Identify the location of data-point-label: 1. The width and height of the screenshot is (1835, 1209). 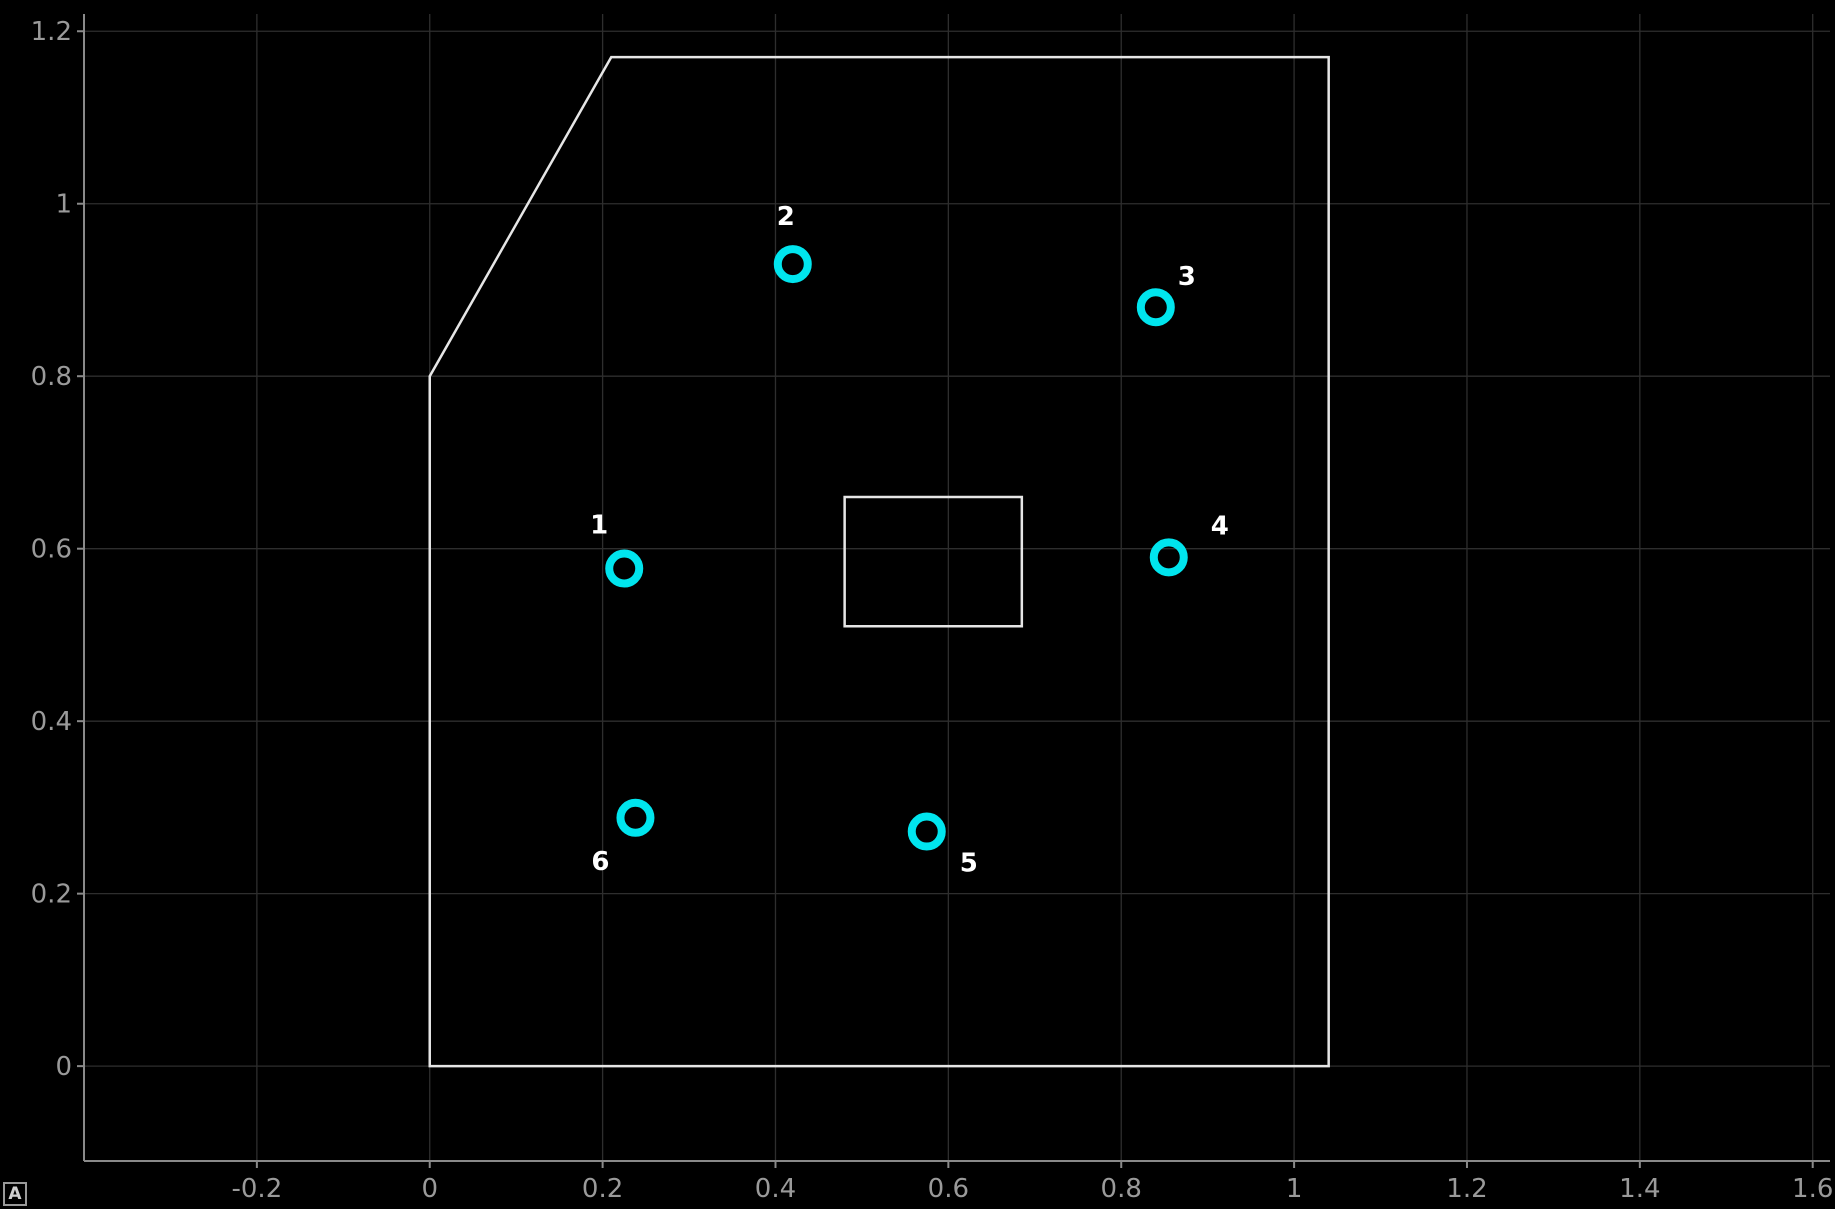
(599, 526).